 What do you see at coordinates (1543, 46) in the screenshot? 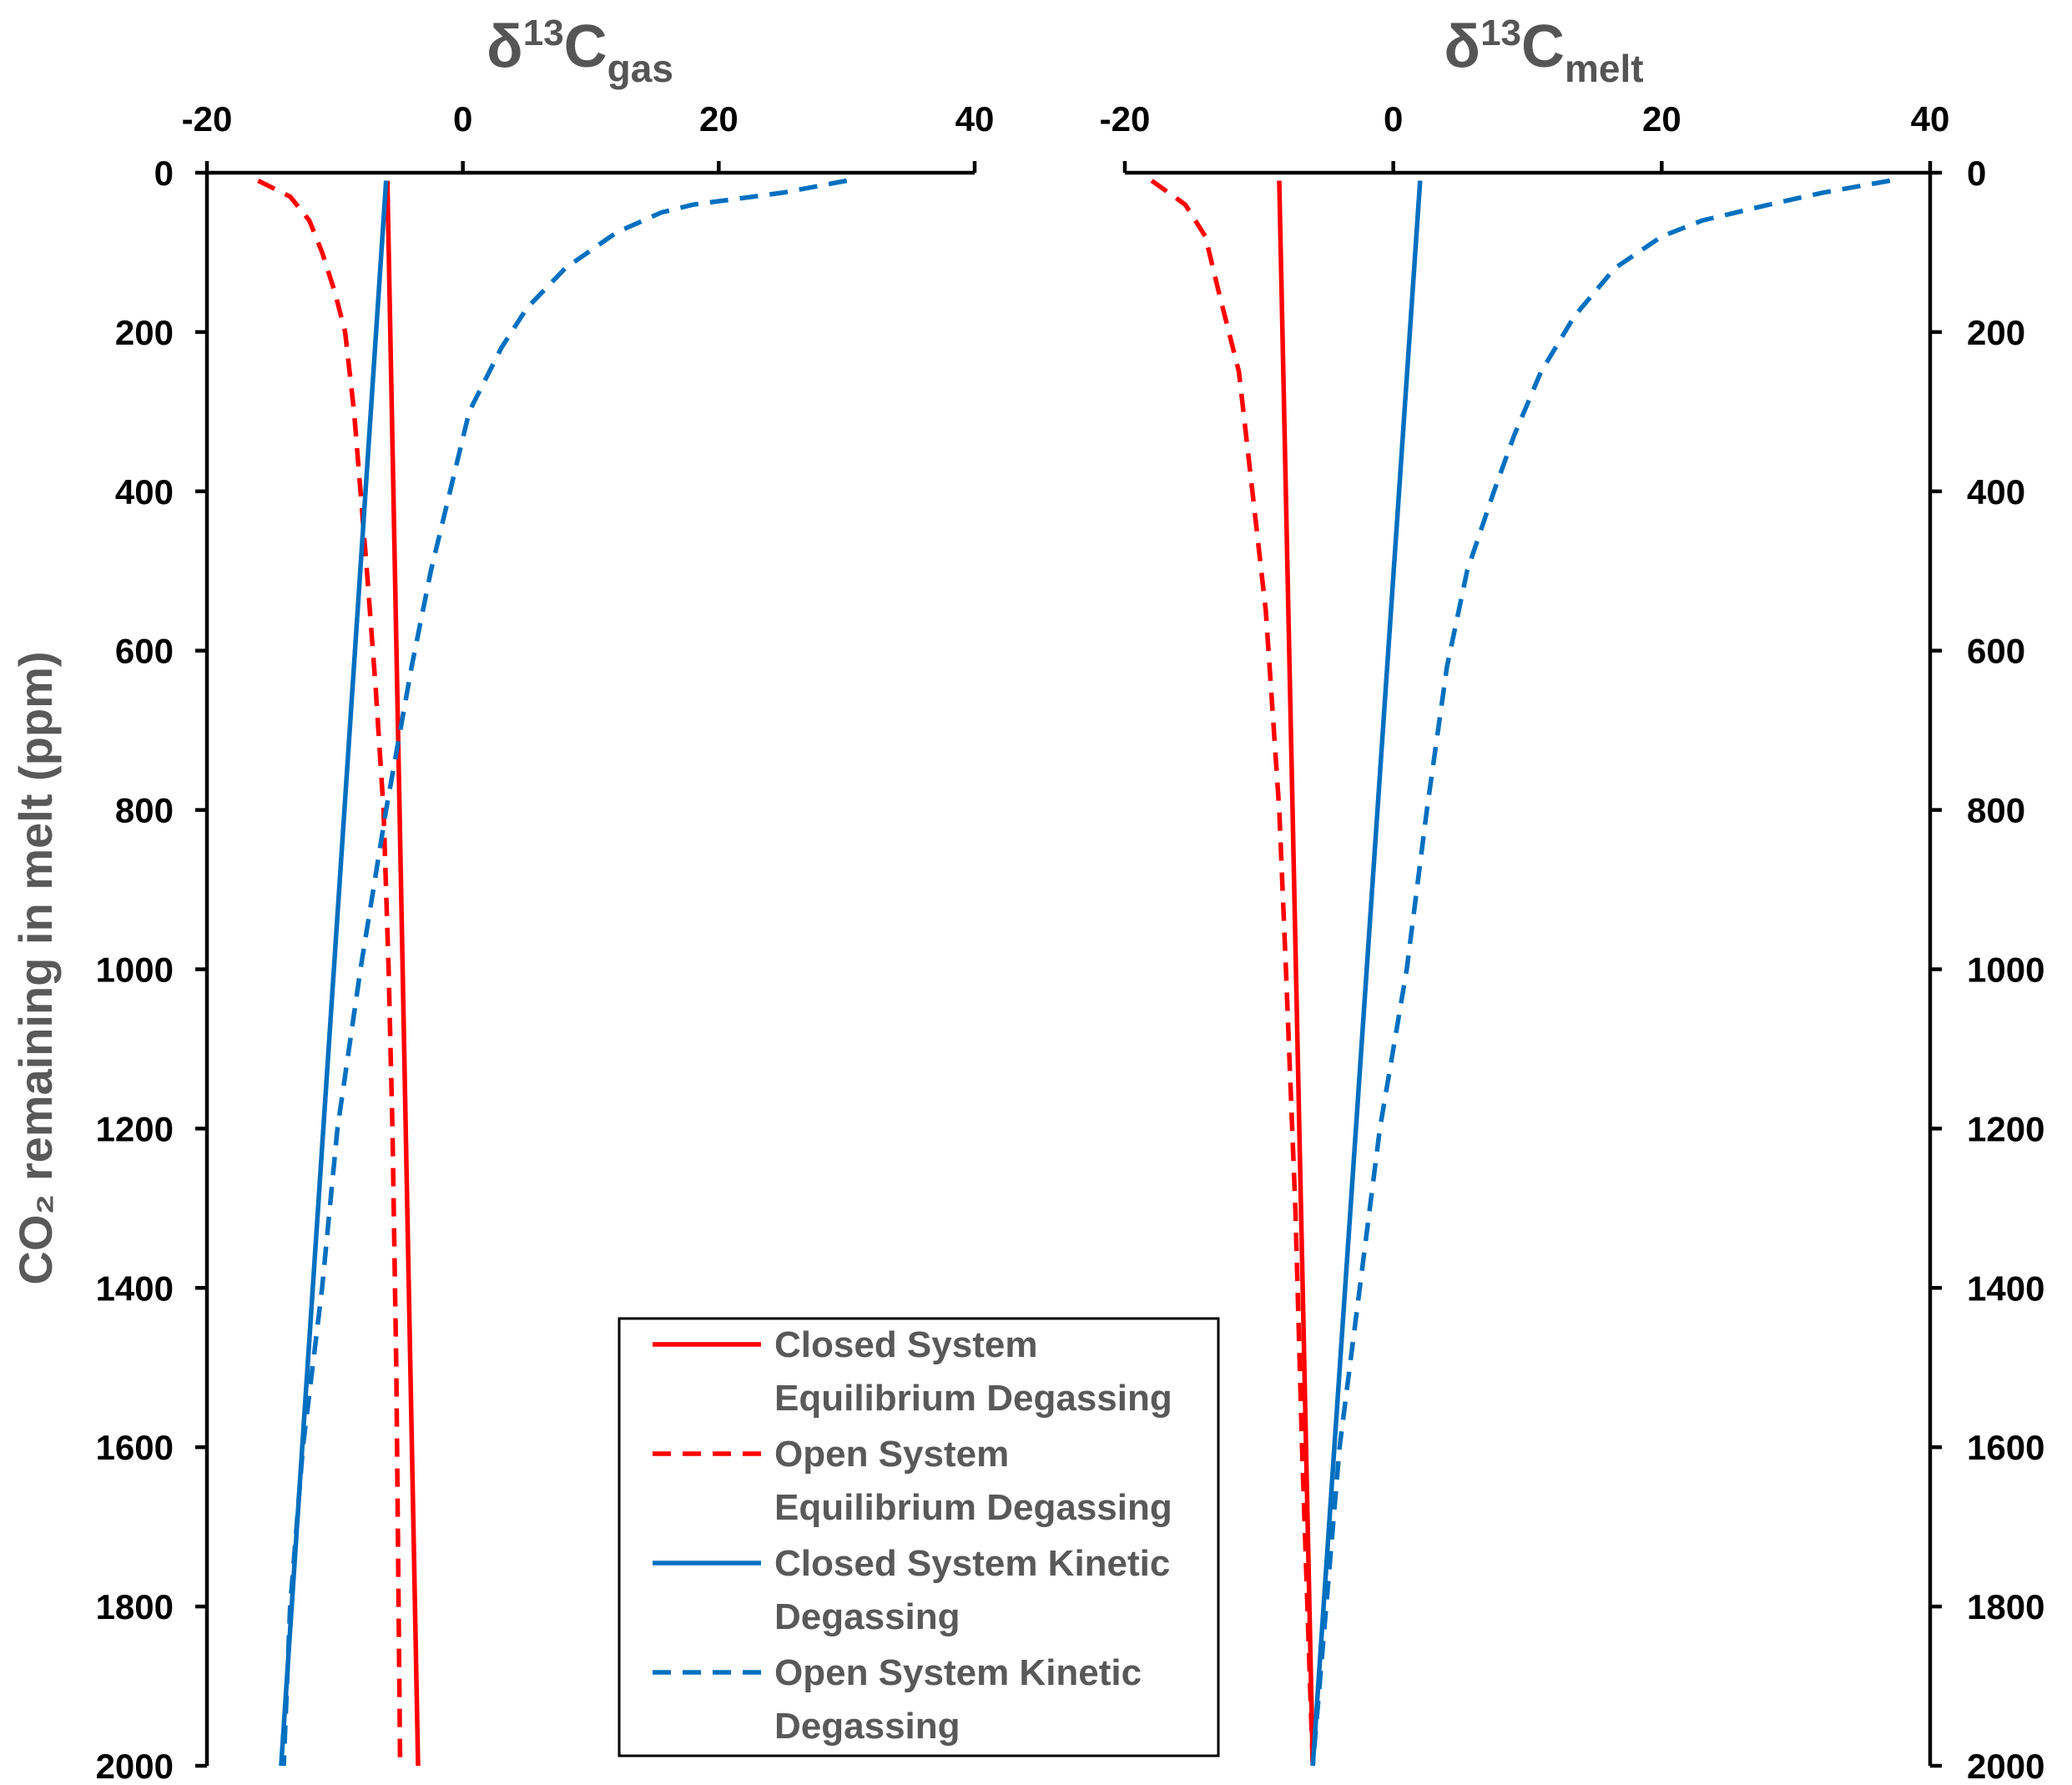
I see `title-melt-main: C` at bounding box center [1543, 46].